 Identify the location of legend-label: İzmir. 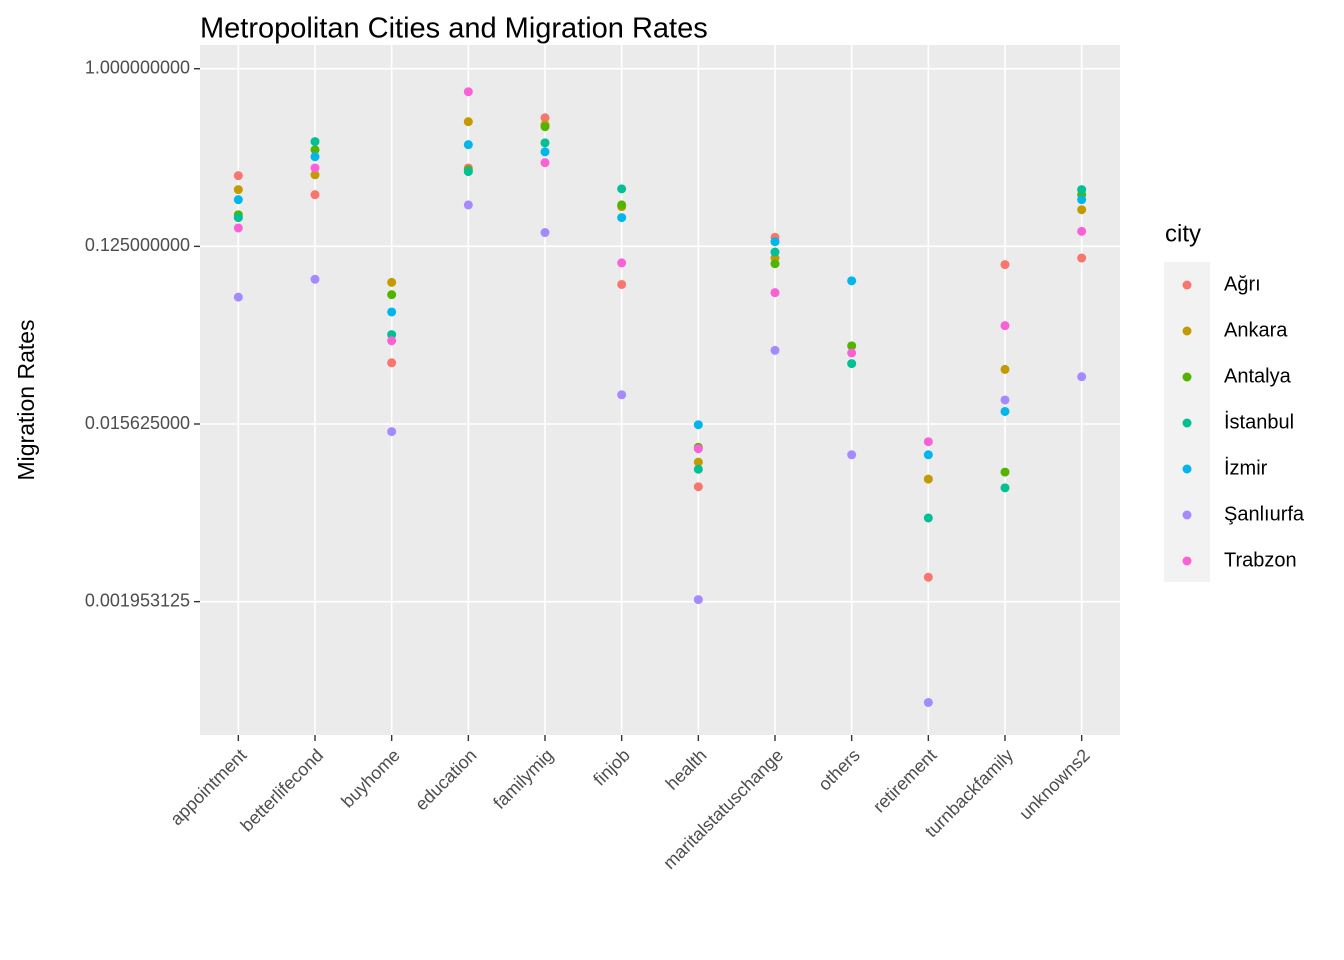
(1246, 467).